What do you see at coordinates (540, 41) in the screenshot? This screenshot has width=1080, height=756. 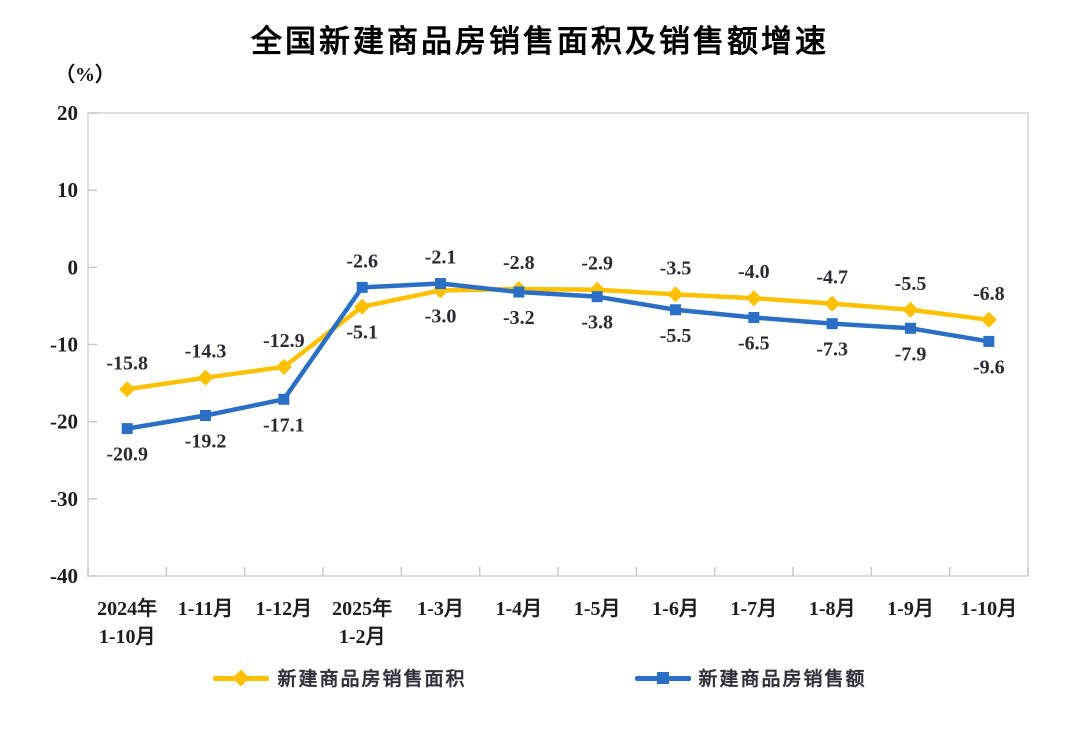 I see `chart-title: 全国新建商品房销售面积及销售额增速` at bounding box center [540, 41].